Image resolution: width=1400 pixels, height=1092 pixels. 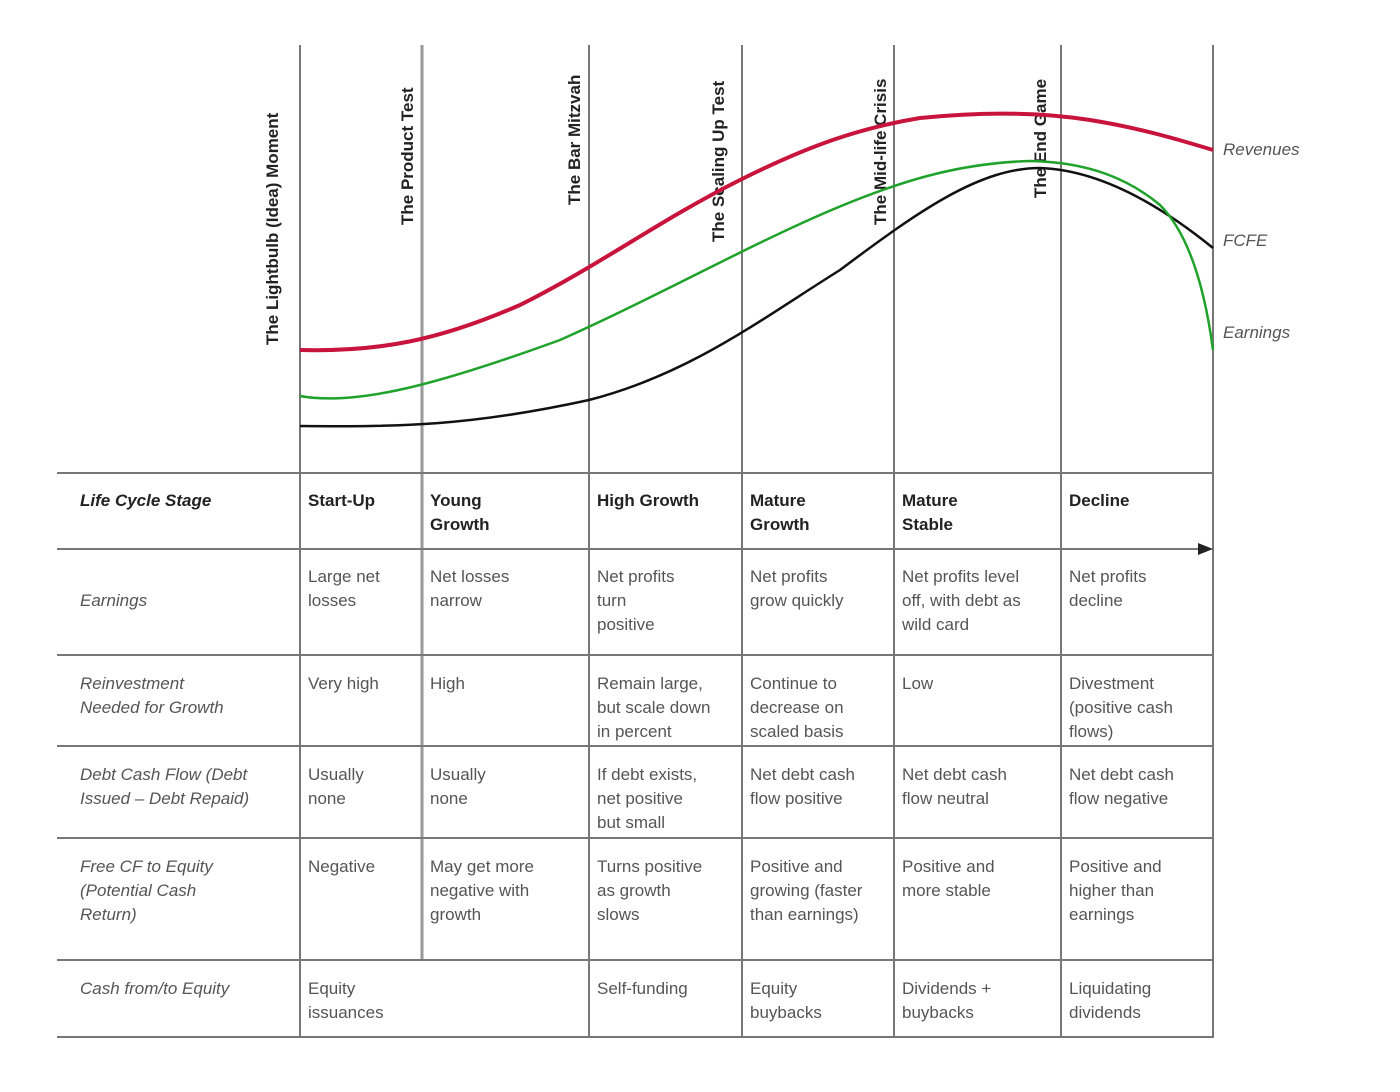 What do you see at coordinates (407, 156) in the screenshot?
I see `milestone-product-test: The Product Test` at bounding box center [407, 156].